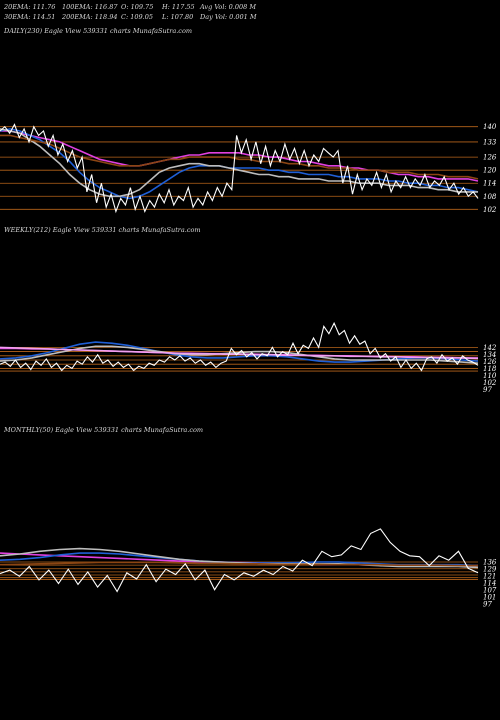  I want to click on daily-price-line, so click(239, 168).